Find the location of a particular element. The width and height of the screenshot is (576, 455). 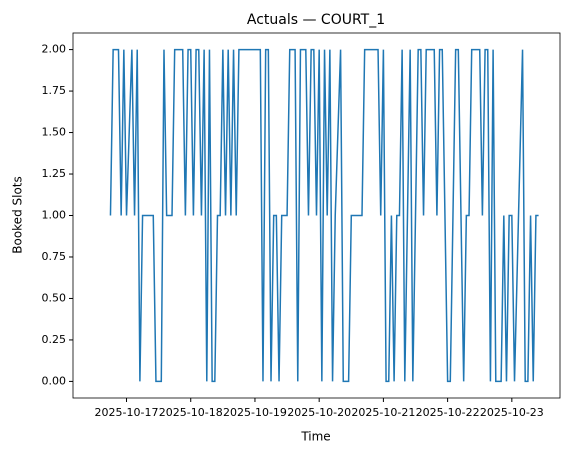

y-tick-label: 0.25 is located at coordinates (54, 339).